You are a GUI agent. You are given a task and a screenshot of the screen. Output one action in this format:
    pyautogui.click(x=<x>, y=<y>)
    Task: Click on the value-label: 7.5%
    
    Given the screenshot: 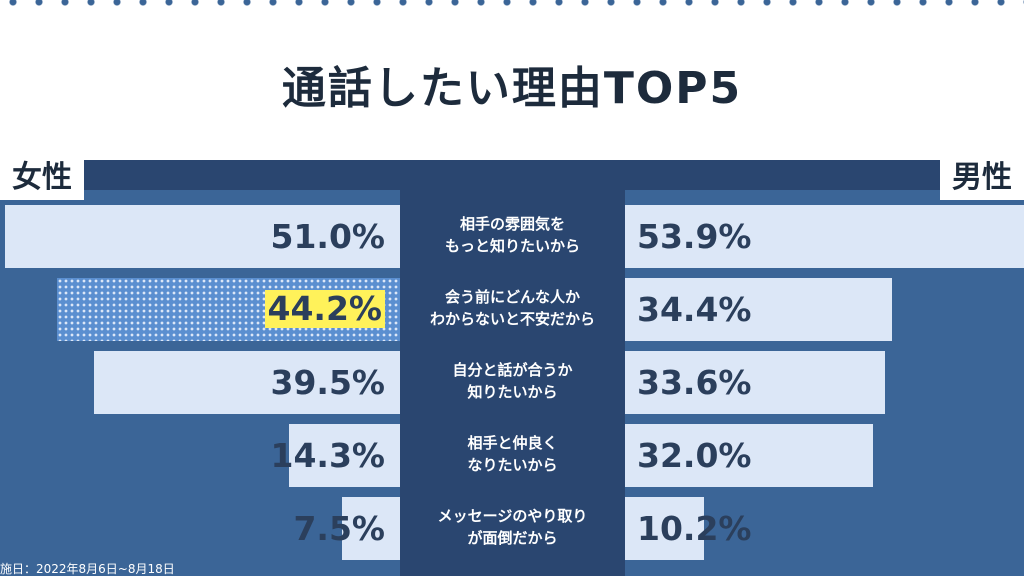 What is the action you would take?
    pyautogui.click(x=339, y=528)
    